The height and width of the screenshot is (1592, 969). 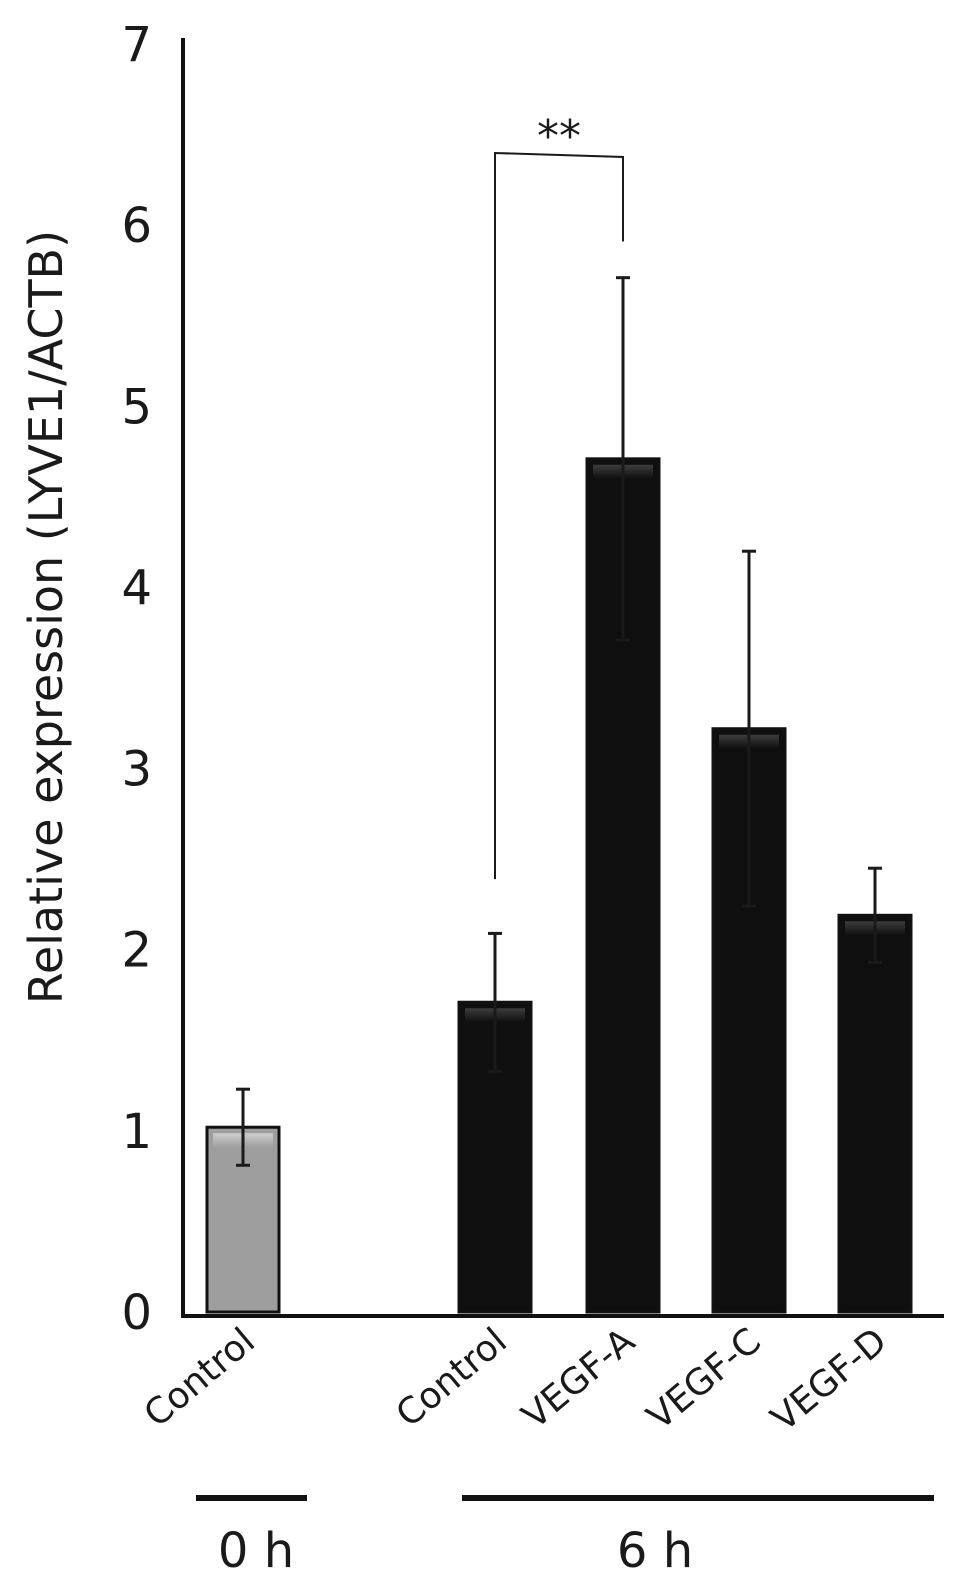 I want to click on group-label-0: 0 h, so click(x=256, y=1551).